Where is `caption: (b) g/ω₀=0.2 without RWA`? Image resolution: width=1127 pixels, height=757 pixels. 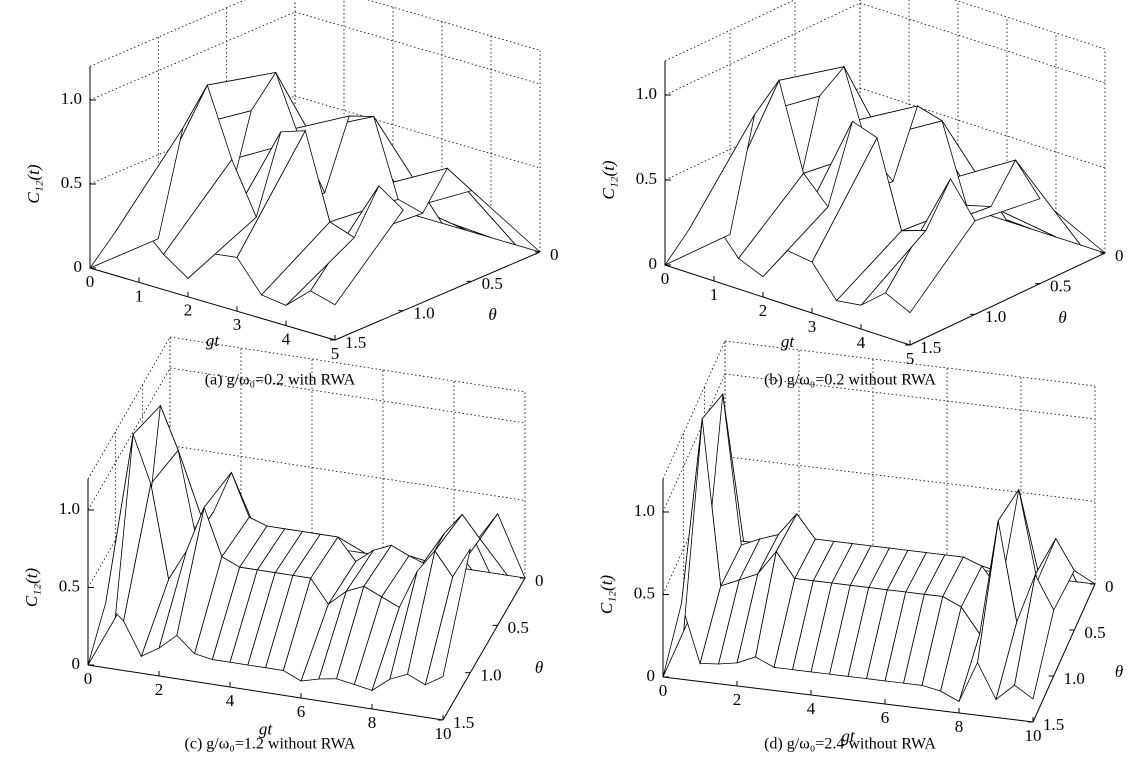 caption: (b) g/ω₀=0.2 without RWA is located at coordinates (850, 380).